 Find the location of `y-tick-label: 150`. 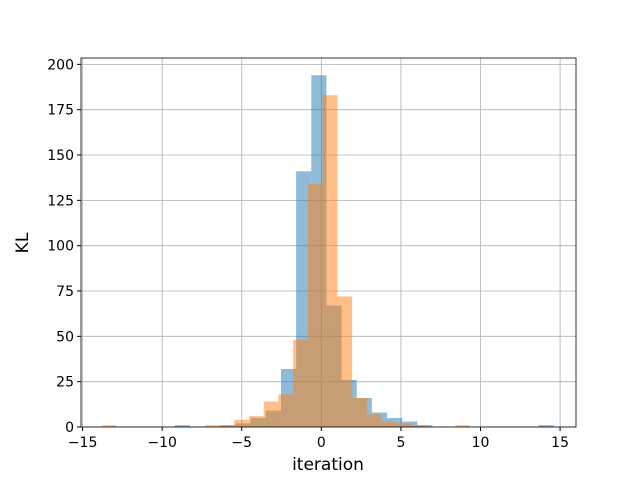

y-tick-label: 150 is located at coordinates (60, 156).